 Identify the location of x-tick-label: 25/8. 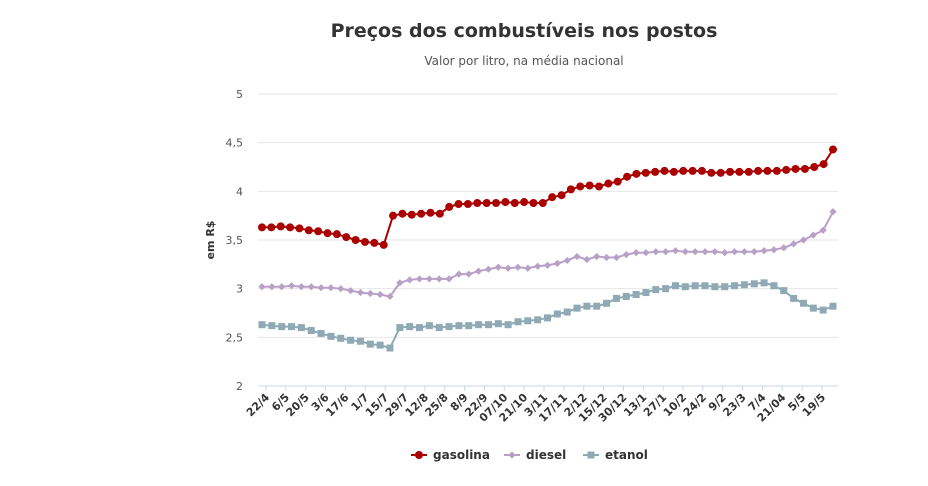
(437, 405).